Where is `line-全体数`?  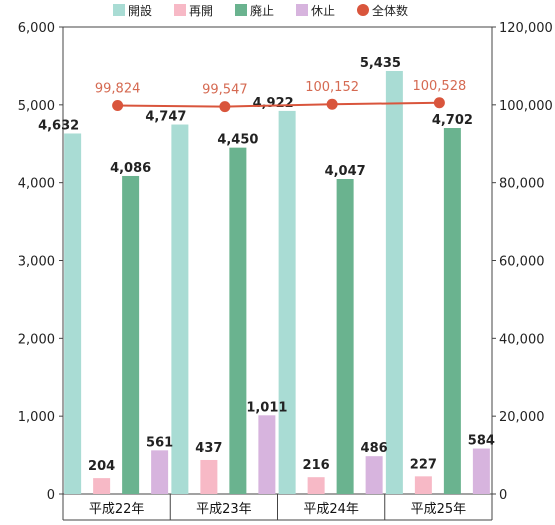 line-全体数 is located at coordinates (278, 104).